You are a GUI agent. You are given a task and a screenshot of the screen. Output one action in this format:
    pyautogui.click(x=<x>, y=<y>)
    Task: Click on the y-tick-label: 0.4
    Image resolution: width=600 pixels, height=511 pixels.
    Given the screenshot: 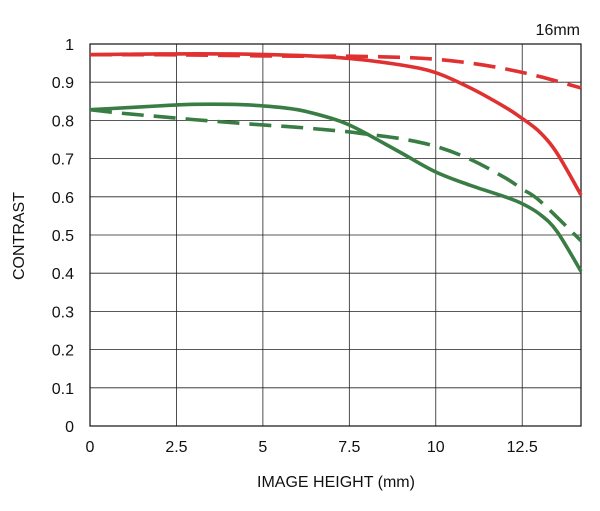 What is the action you would take?
    pyautogui.click(x=63, y=274)
    